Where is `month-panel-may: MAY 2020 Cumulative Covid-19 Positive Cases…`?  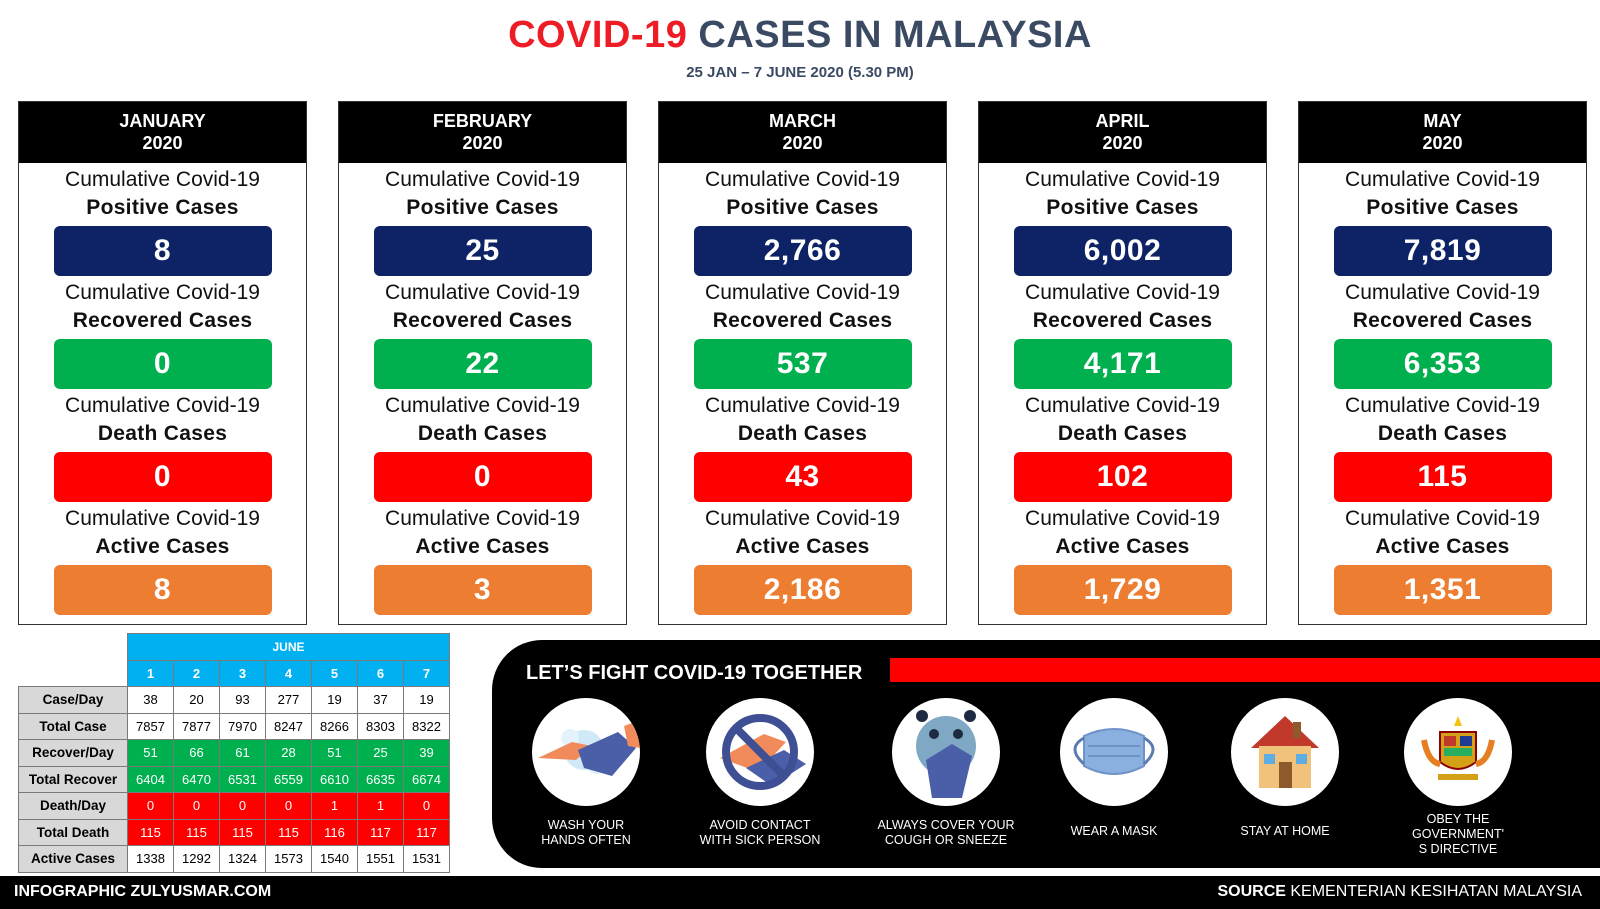 month-panel-may: MAY 2020 Cumulative Covid-19 Positive Cases… is located at coordinates (1442, 363).